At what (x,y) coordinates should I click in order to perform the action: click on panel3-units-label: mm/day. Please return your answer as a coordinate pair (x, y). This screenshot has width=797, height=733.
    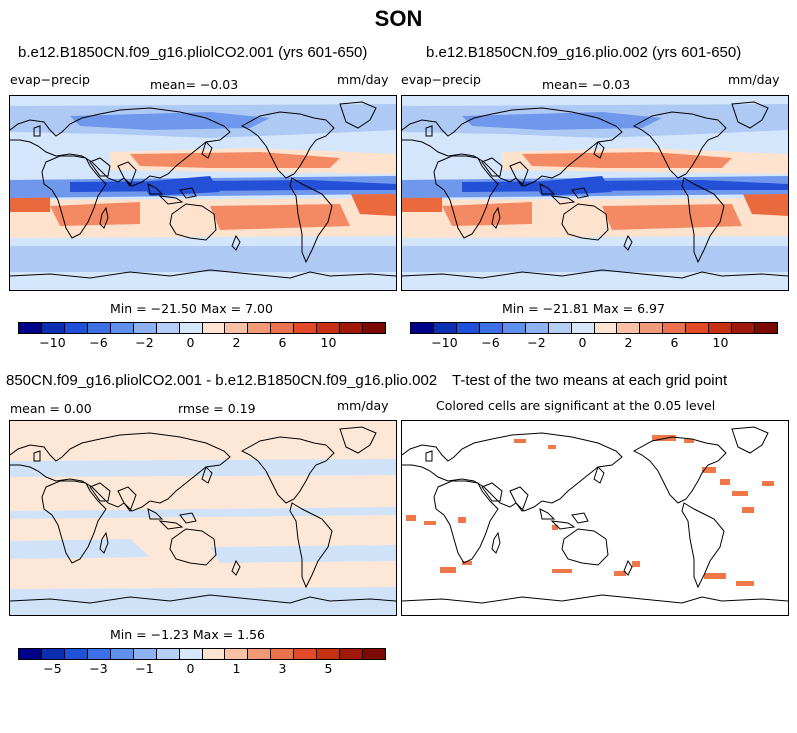
    Looking at the image, I should click on (363, 405).